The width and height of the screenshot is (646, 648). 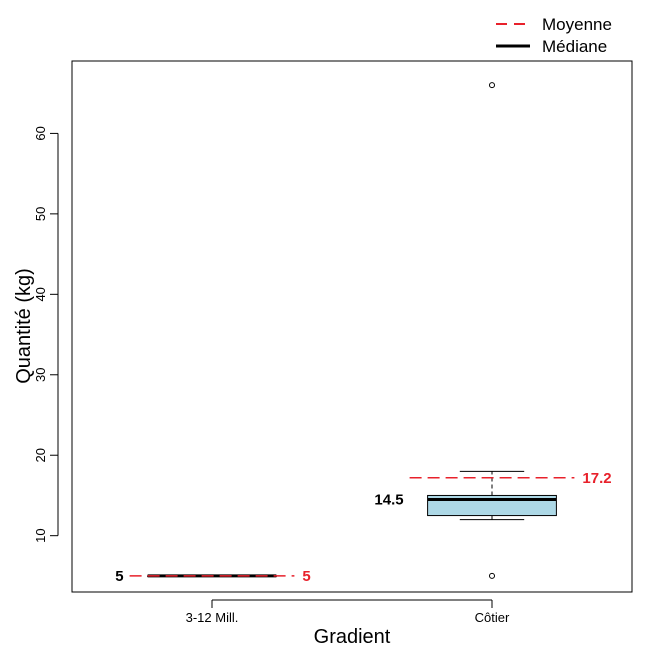 What do you see at coordinates (577, 24) in the screenshot?
I see `legend-mean-label: Moyenne` at bounding box center [577, 24].